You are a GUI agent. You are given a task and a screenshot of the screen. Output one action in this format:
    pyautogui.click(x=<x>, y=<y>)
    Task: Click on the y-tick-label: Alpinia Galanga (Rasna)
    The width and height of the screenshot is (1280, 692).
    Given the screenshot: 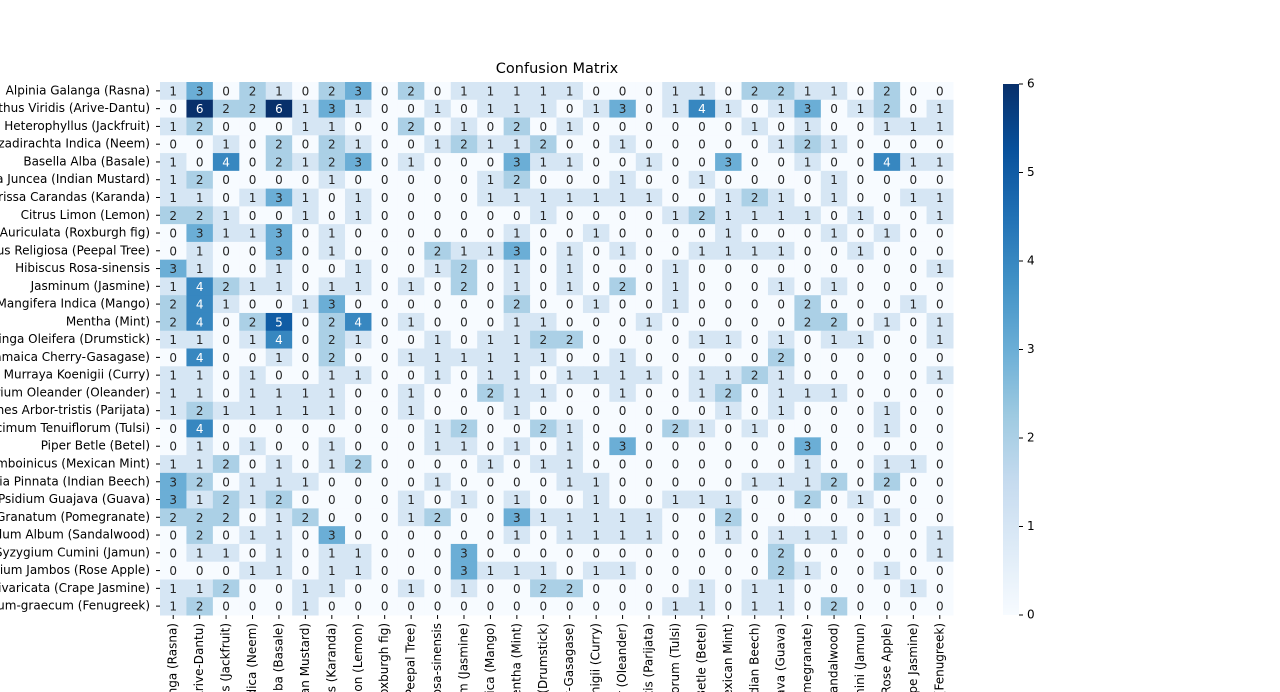 What is the action you would take?
    pyautogui.click(x=78, y=90)
    